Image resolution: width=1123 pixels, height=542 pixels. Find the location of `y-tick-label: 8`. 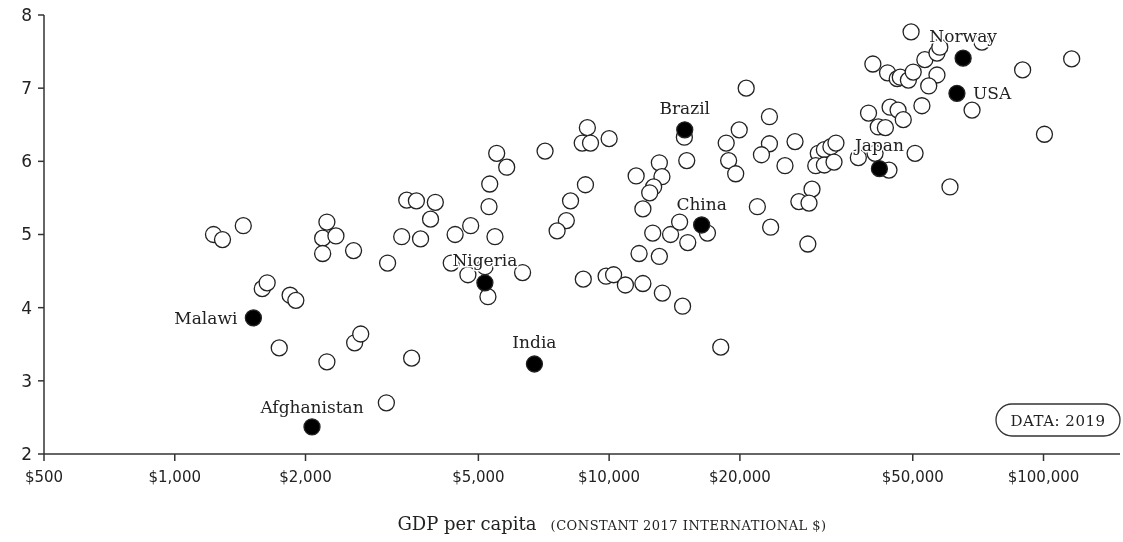

y-tick-label: 8 is located at coordinates (26, 14).